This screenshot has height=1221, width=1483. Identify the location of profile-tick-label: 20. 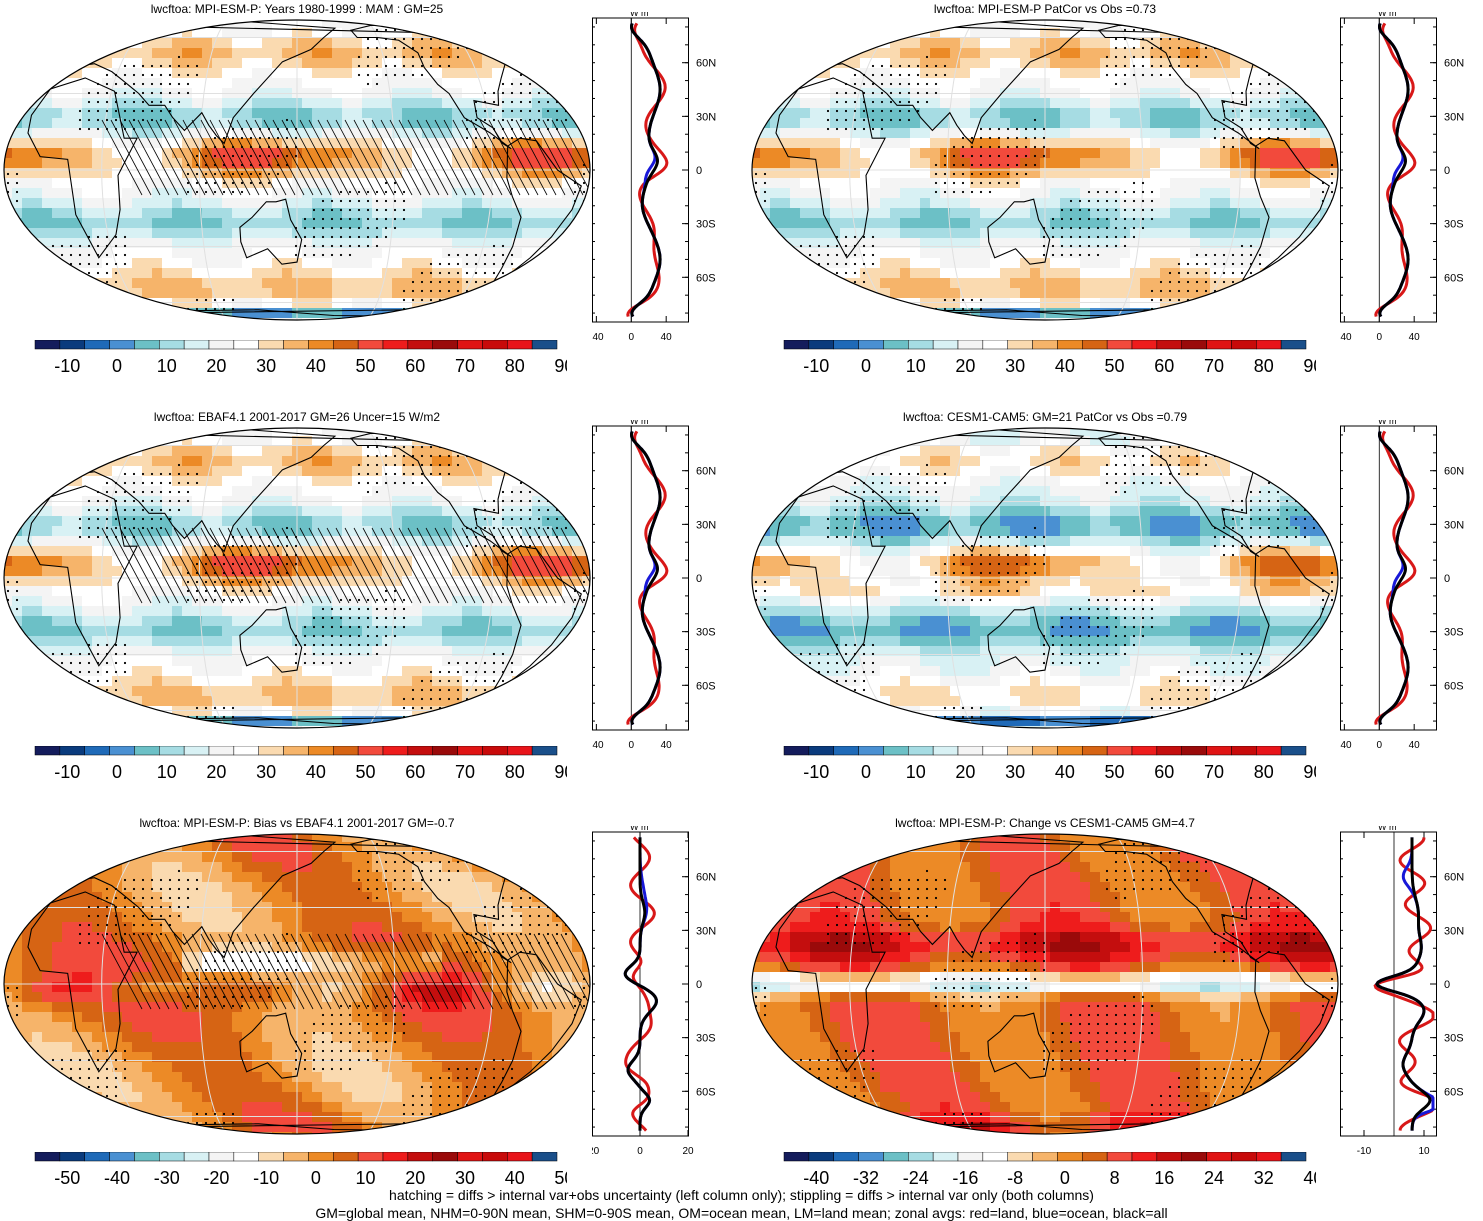
(688, 1151).